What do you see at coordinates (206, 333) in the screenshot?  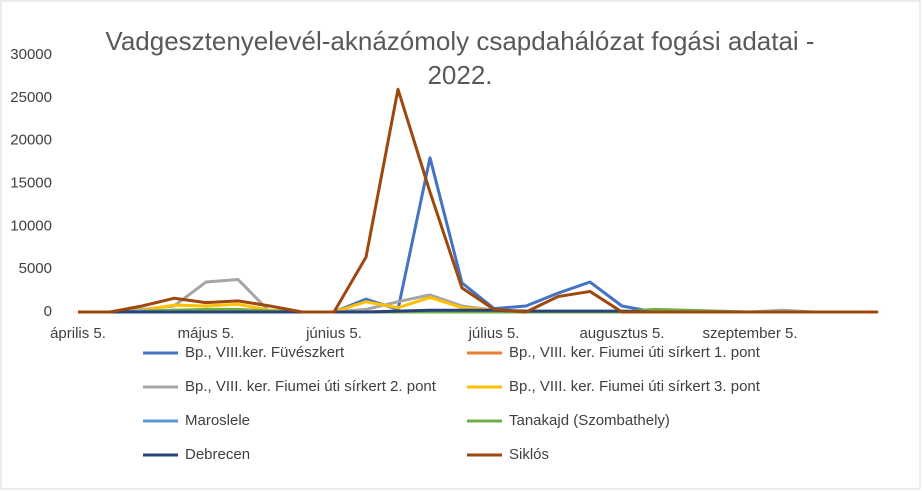 I see `x-tick-label: május 5.` at bounding box center [206, 333].